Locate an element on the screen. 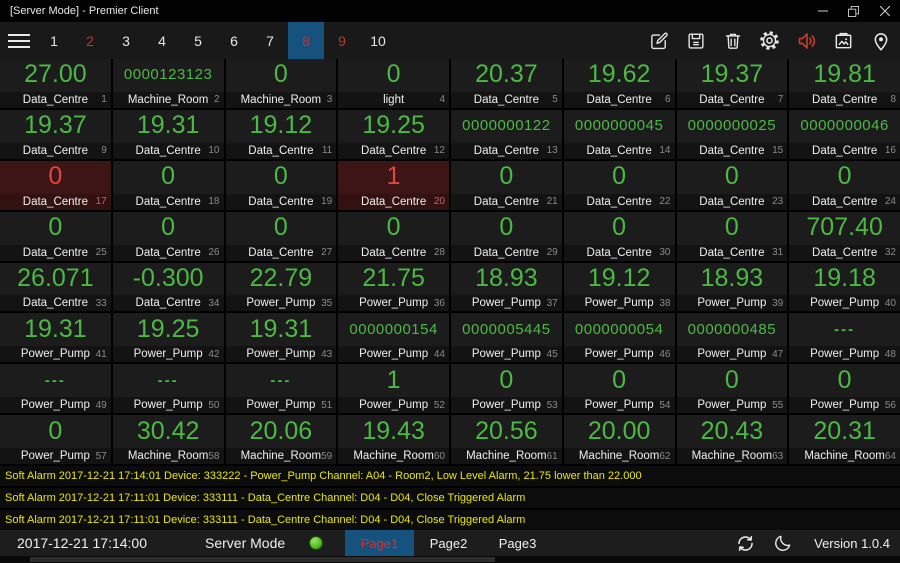  grid-cell-1: 27.00 Data_Centre 1 is located at coordinates (55, 83).